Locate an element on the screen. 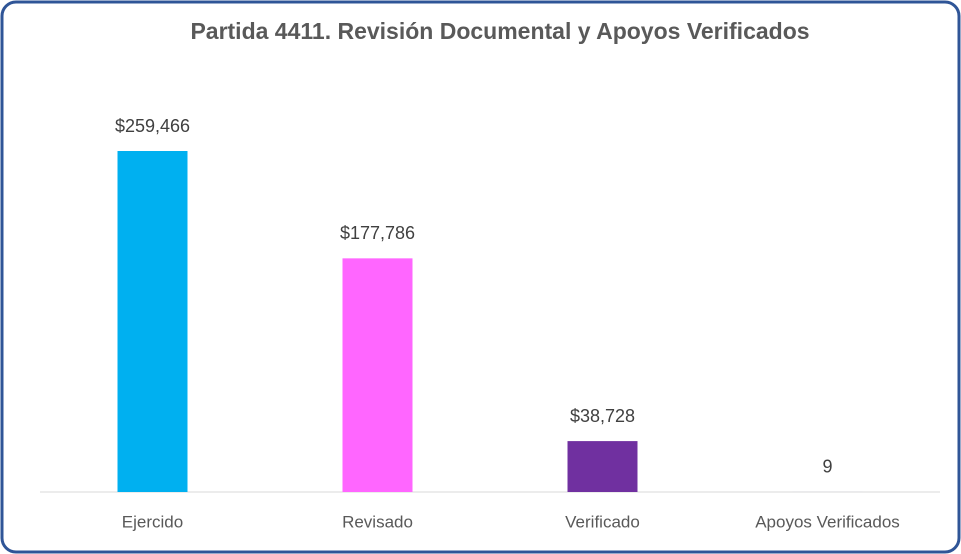 Image resolution: width=961 pixels, height=554 pixels. value-label: $38,728 is located at coordinates (602, 416).